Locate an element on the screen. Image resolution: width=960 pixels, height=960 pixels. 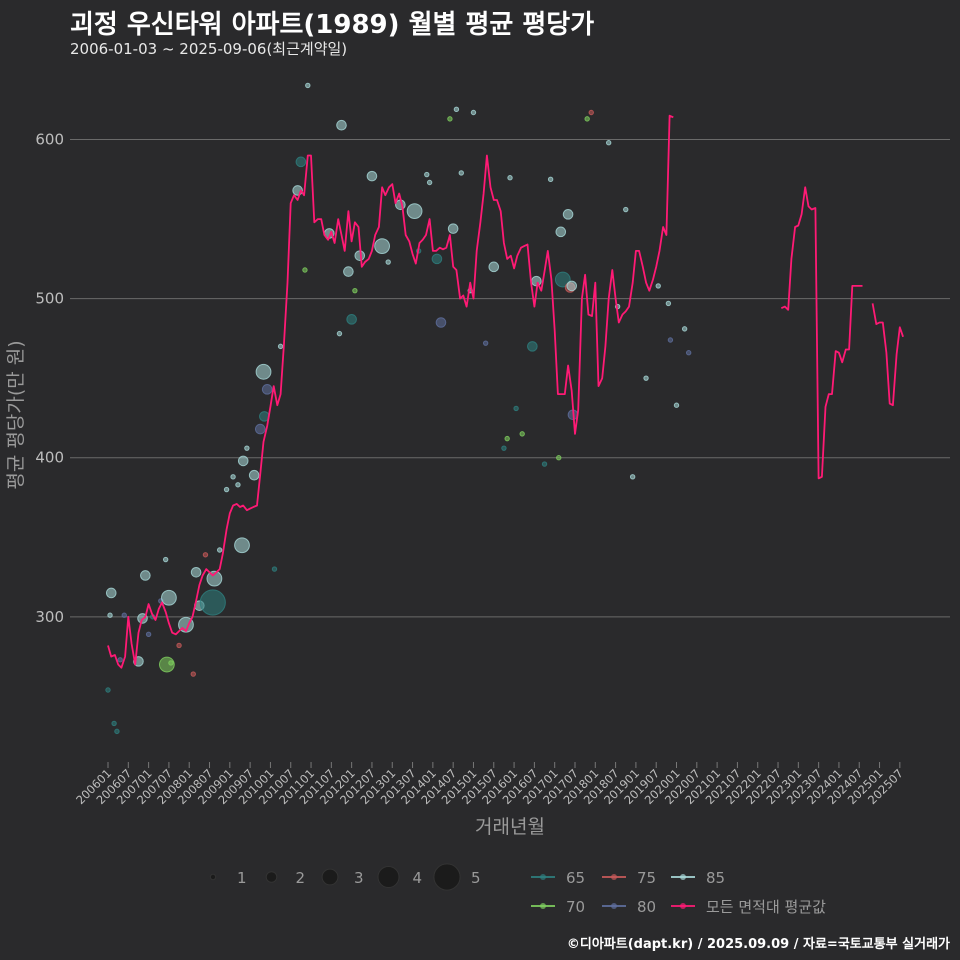
legend-size-label: 1 is located at coordinates (242, 878).